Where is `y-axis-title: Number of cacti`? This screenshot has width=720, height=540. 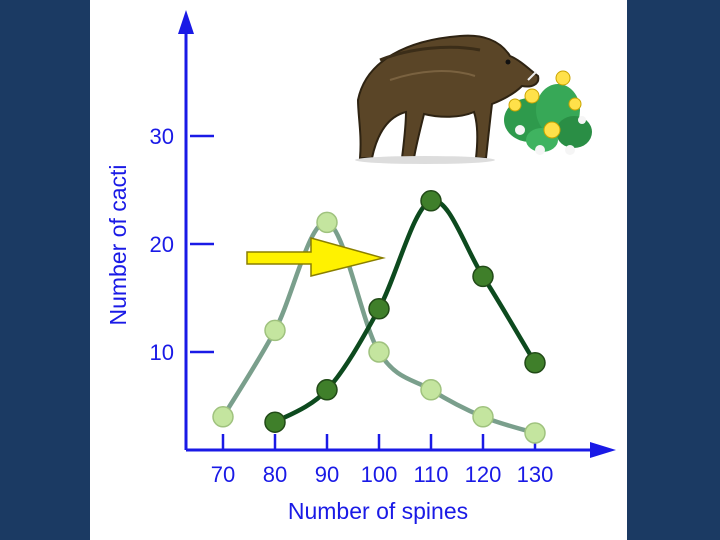 y-axis-title: Number of cacti is located at coordinates (118, 244).